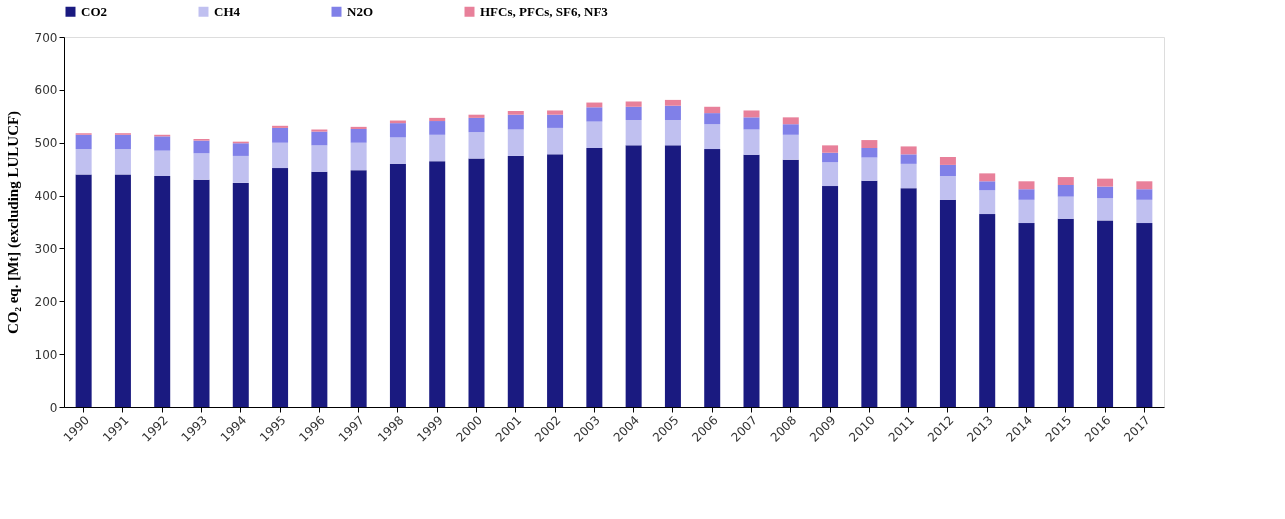  Describe the element at coordinates (46, 354) in the screenshot. I see `y-tick-label: 100` at that location.